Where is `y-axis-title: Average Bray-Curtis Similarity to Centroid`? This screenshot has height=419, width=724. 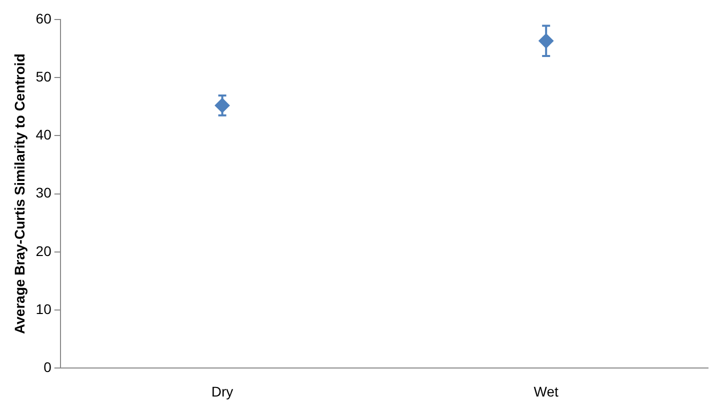
y-axis-title: Average Bray-Curtis Similarity to Centroid is located at coordinates (19, 194).